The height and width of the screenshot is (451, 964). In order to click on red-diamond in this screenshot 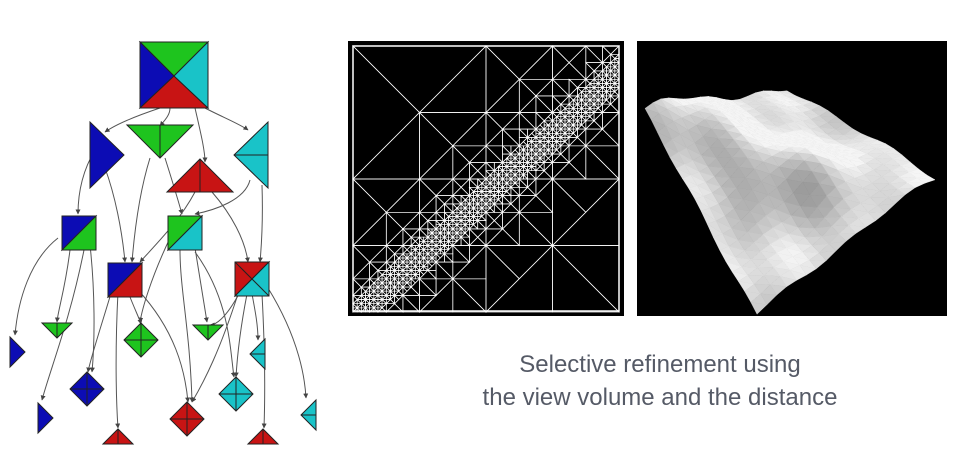, I will do `click(187, 419)`.